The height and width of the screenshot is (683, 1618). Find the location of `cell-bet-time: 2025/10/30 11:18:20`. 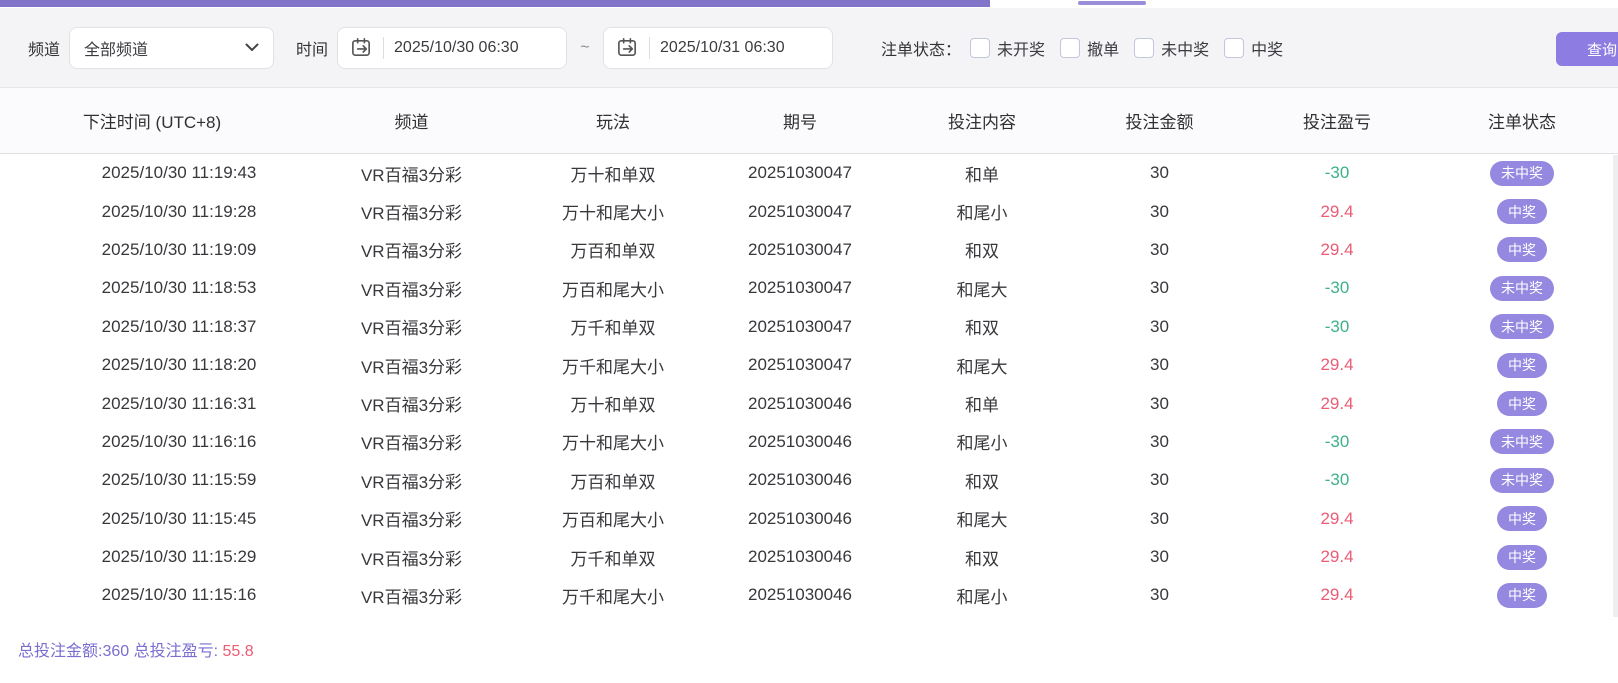

cell-bet-time: 2025/10/30 11:18:20 is located at coordinates (179, 365).